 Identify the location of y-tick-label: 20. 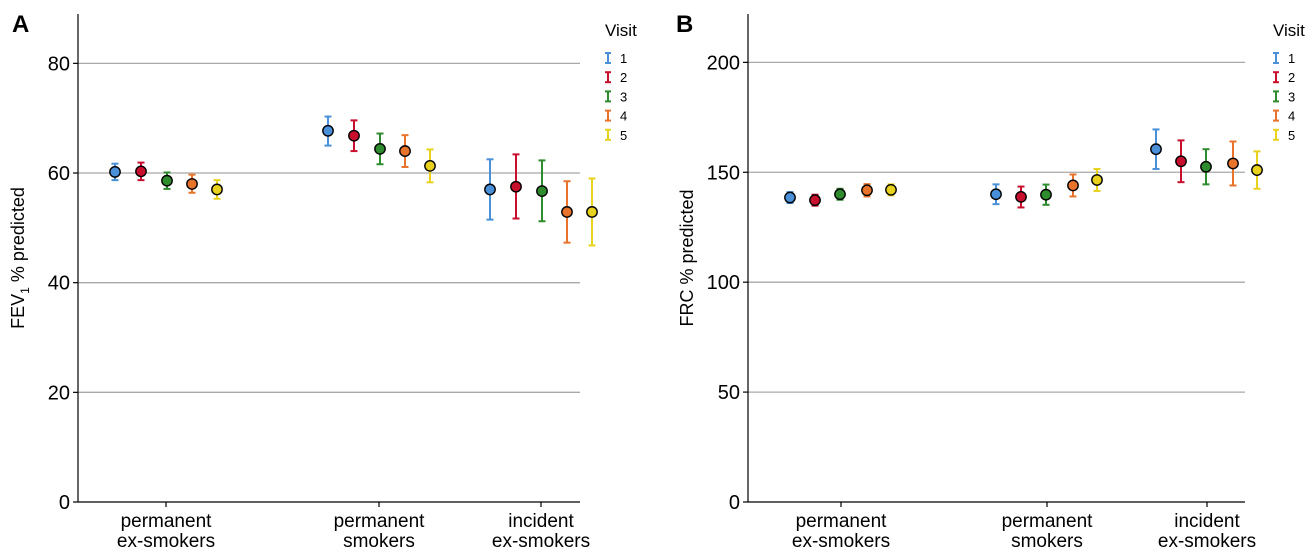
(59, 393).